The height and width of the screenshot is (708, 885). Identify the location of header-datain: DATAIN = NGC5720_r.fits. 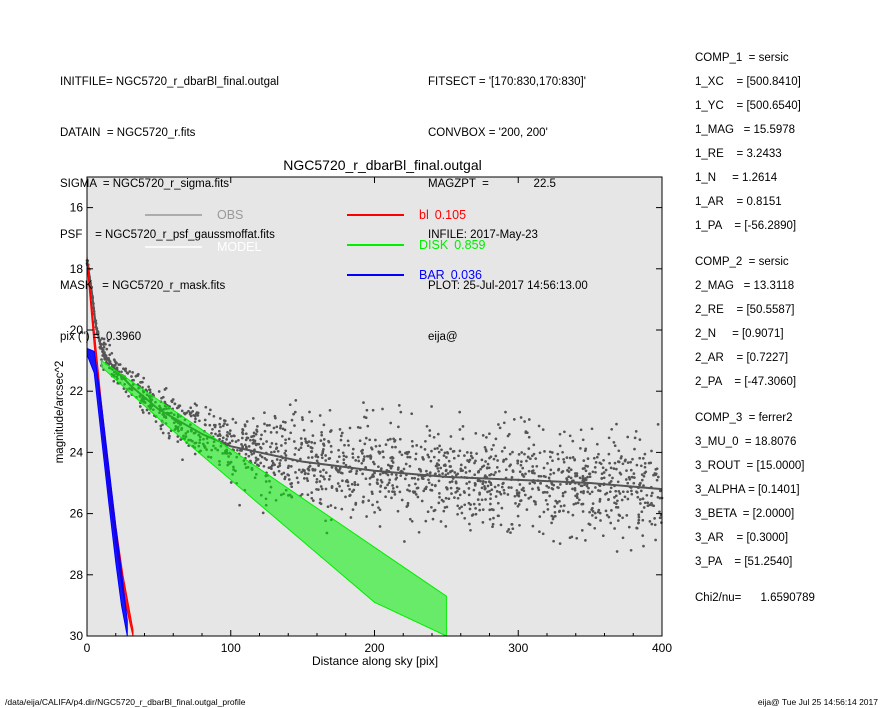
(128, 133).